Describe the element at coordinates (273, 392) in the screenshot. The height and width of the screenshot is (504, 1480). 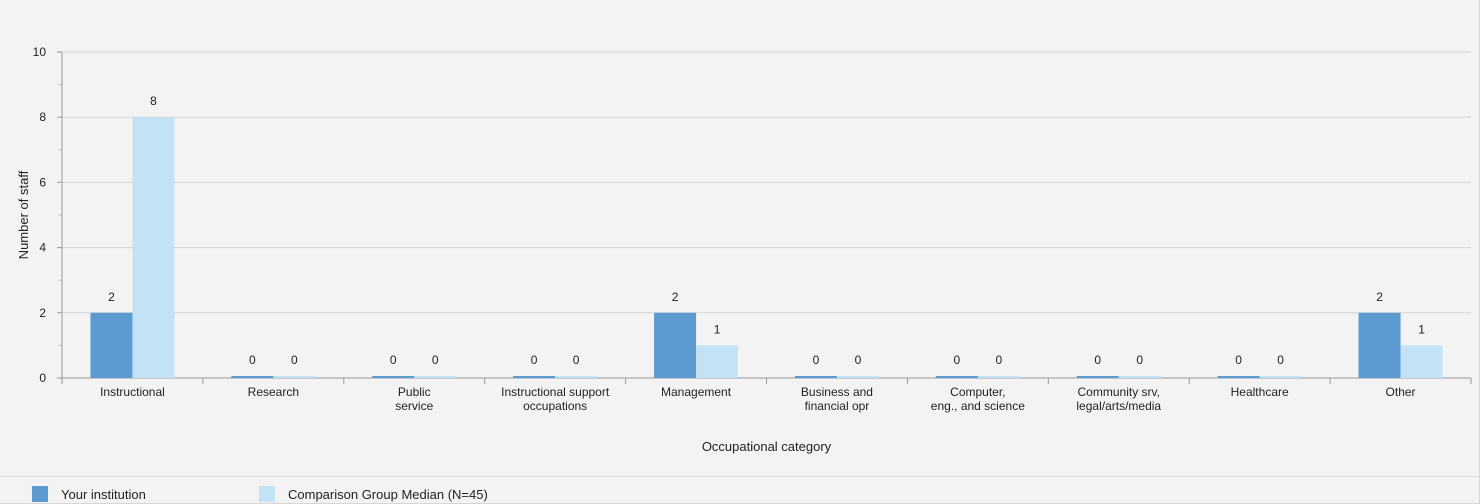
I see `x-tick-label: Research` at that location.